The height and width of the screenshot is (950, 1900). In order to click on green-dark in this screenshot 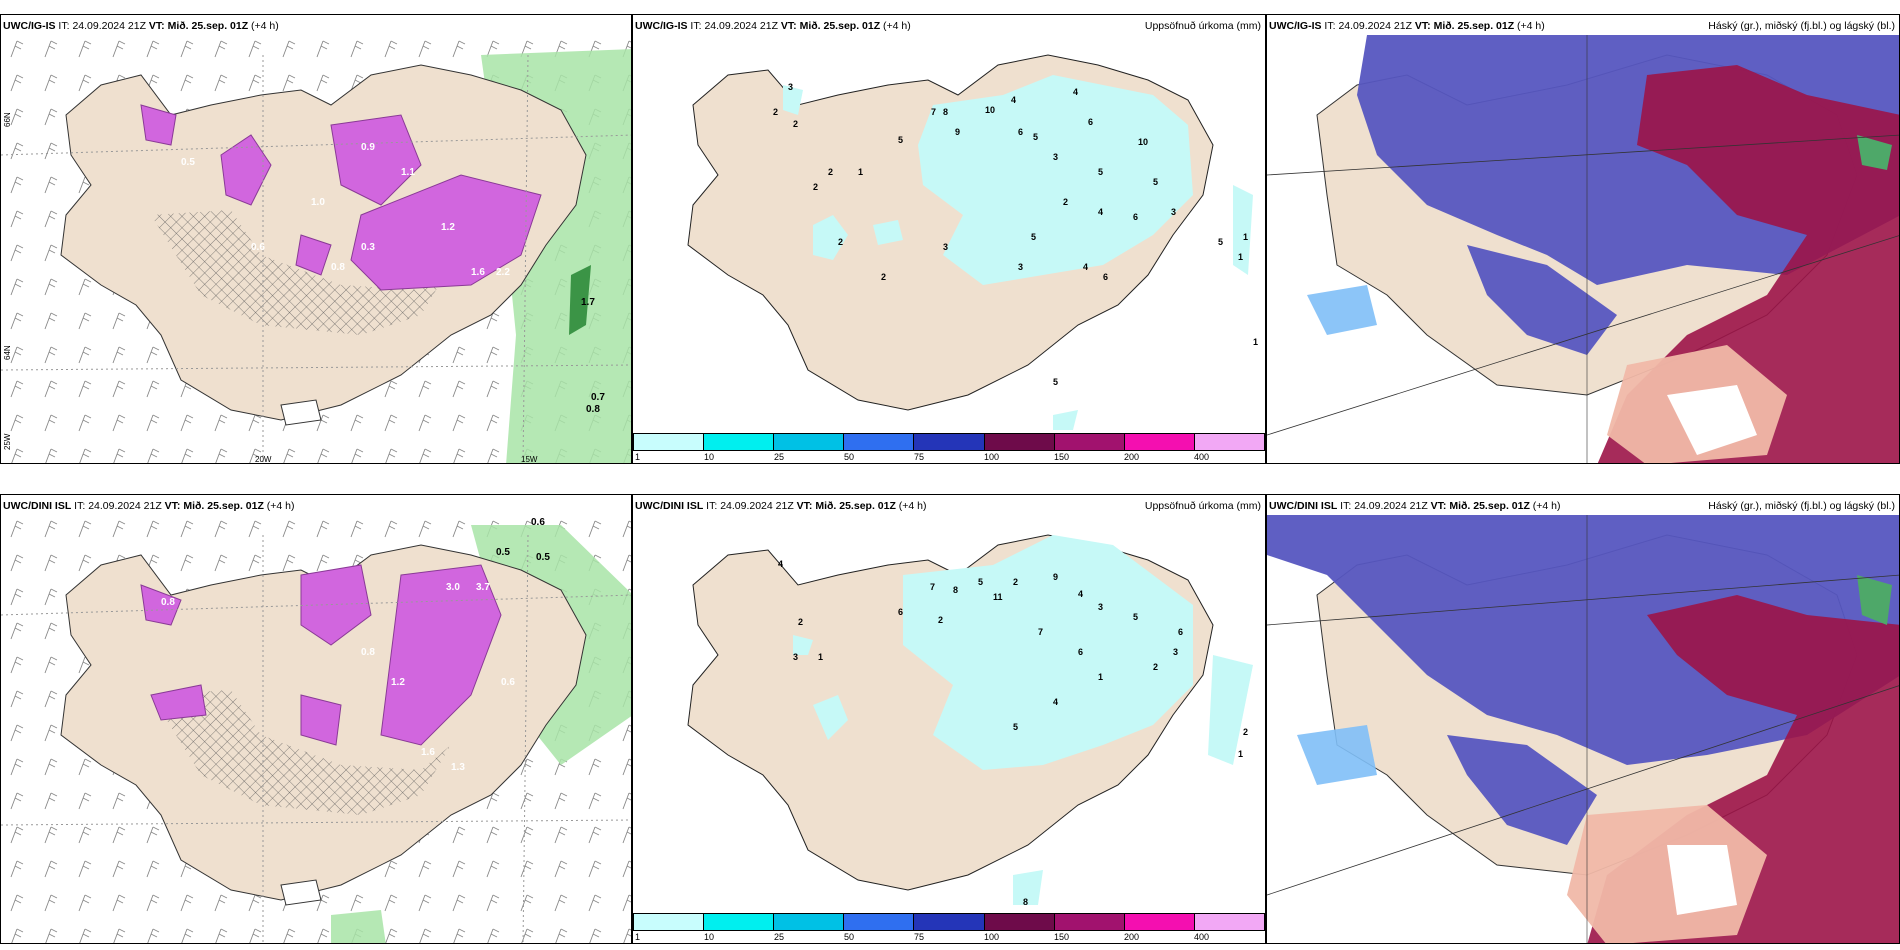, I will do `click(580, 300)`.